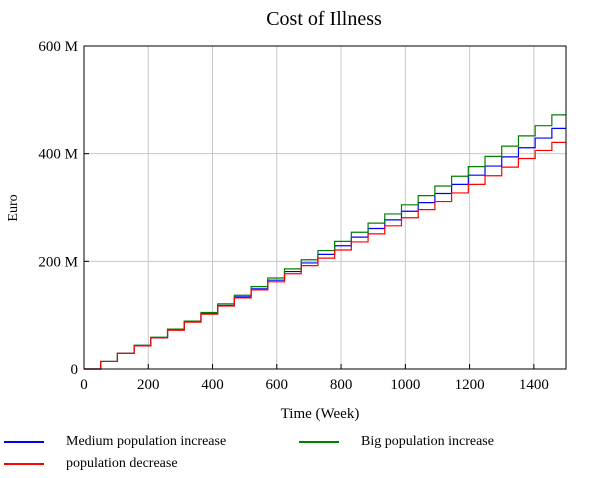  I want to click on y-tick-label-0: 0, so click(75, 370).